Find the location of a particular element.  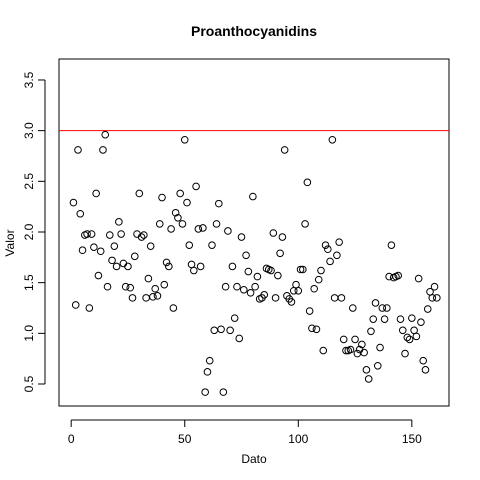

y-axis-label: Valor is located at coordinates (10, 242).